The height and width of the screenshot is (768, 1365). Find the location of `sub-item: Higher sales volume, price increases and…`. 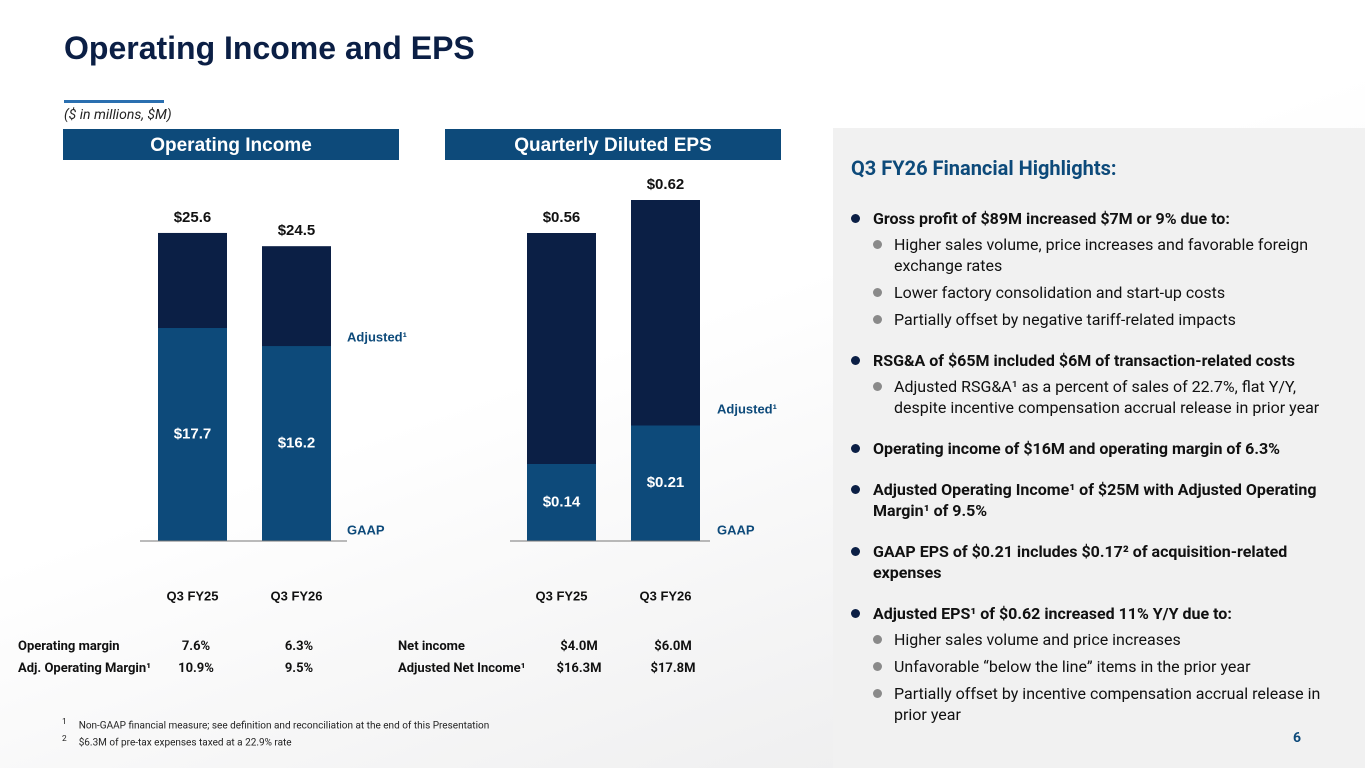

sub-item: Higher sales volume, price increases and… is located at coordinates (1112, 255).